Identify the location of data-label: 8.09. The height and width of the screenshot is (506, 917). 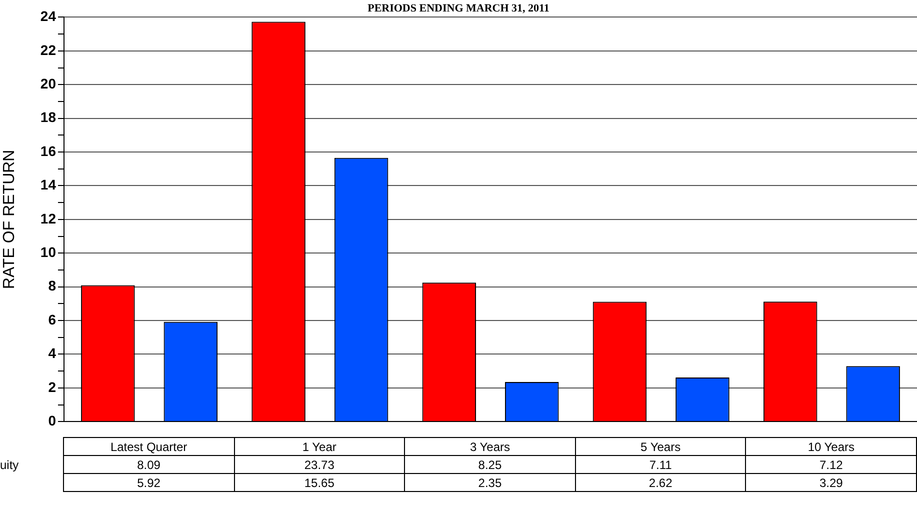
(149, 465).